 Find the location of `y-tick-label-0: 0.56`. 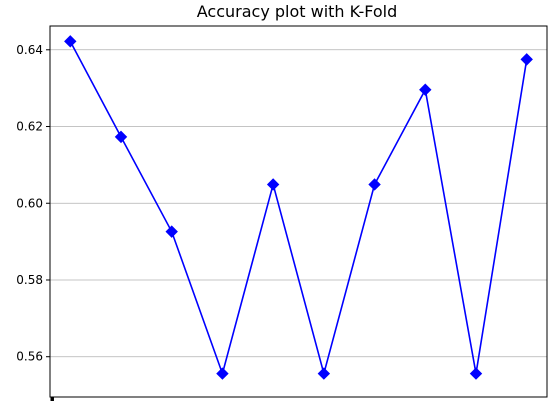

y-tick-label-0: 0.56 is located at coordinates (29, 357).